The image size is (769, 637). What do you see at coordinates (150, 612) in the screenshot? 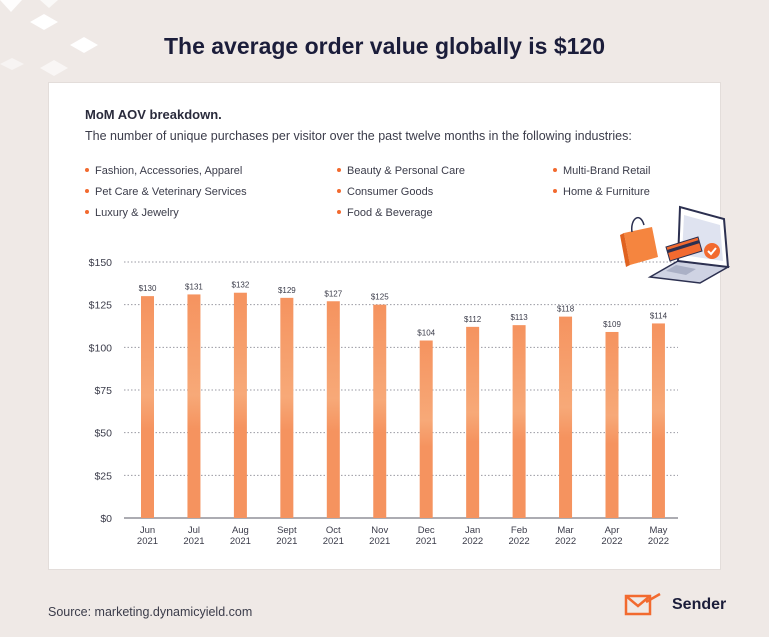
I see `source-note: Source: marketing.dynamicyield.com` at bounding box center [150, 612].